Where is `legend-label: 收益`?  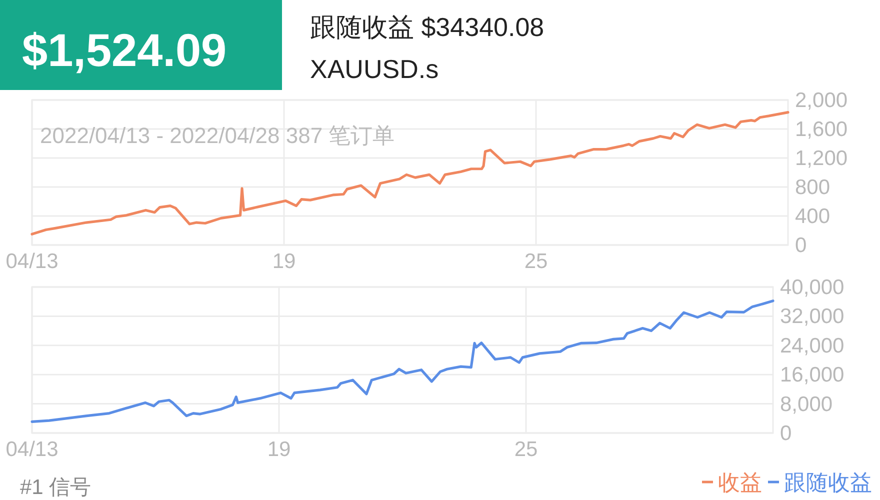
legend-label: 收益 is located at coordinates (740, 482).